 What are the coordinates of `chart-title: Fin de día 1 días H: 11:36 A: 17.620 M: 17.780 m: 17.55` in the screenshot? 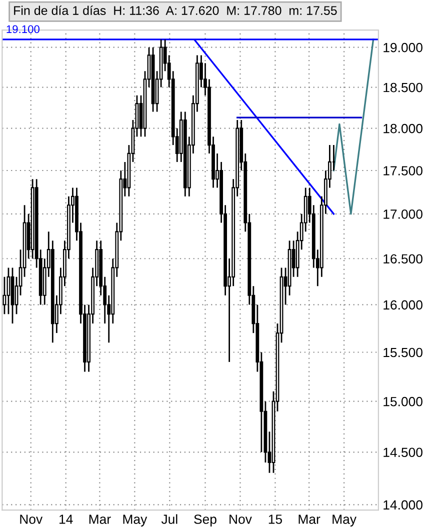 It's located at (175, 10).